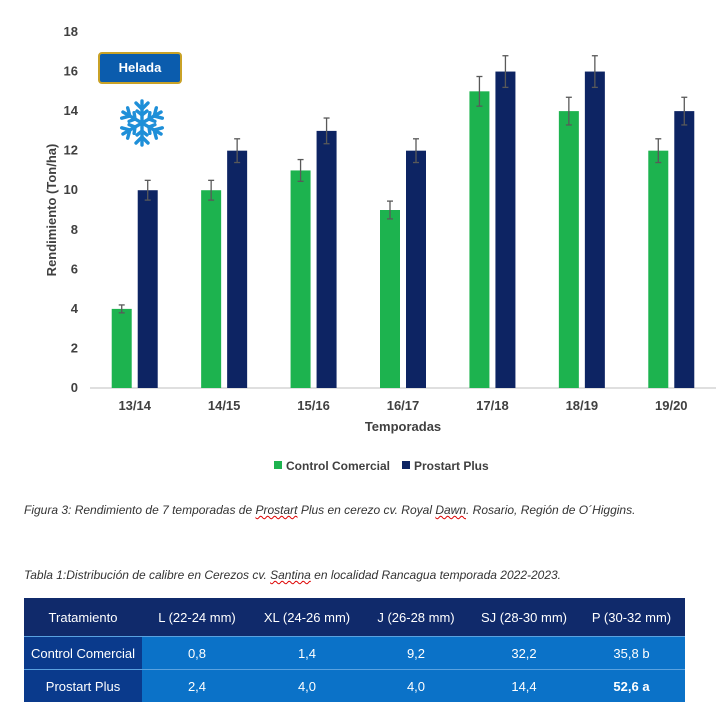  What do you see at coordinates (71, 150) in the screenshot?
I see `y-tick-label: 12` at bounding box center [71, 150].